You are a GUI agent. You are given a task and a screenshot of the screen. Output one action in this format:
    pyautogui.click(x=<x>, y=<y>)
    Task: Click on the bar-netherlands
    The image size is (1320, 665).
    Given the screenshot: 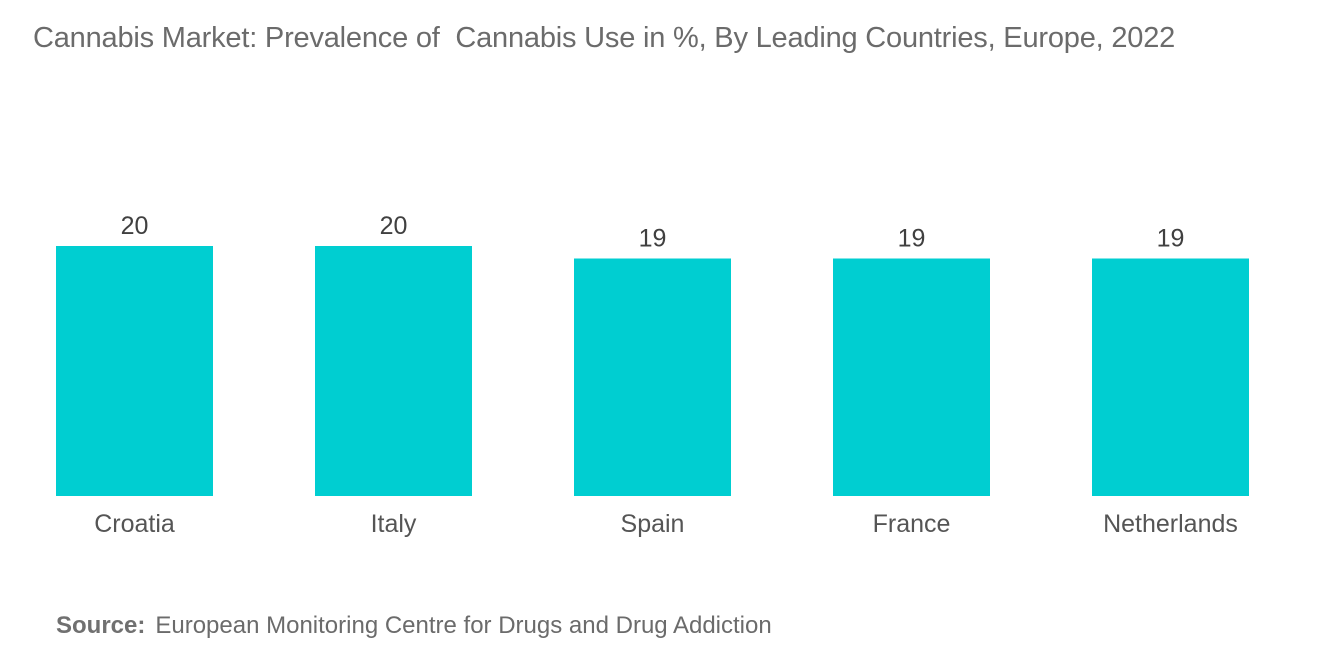 What is the action you would take?
    pyautogui.click(x=1170, y=377)
    